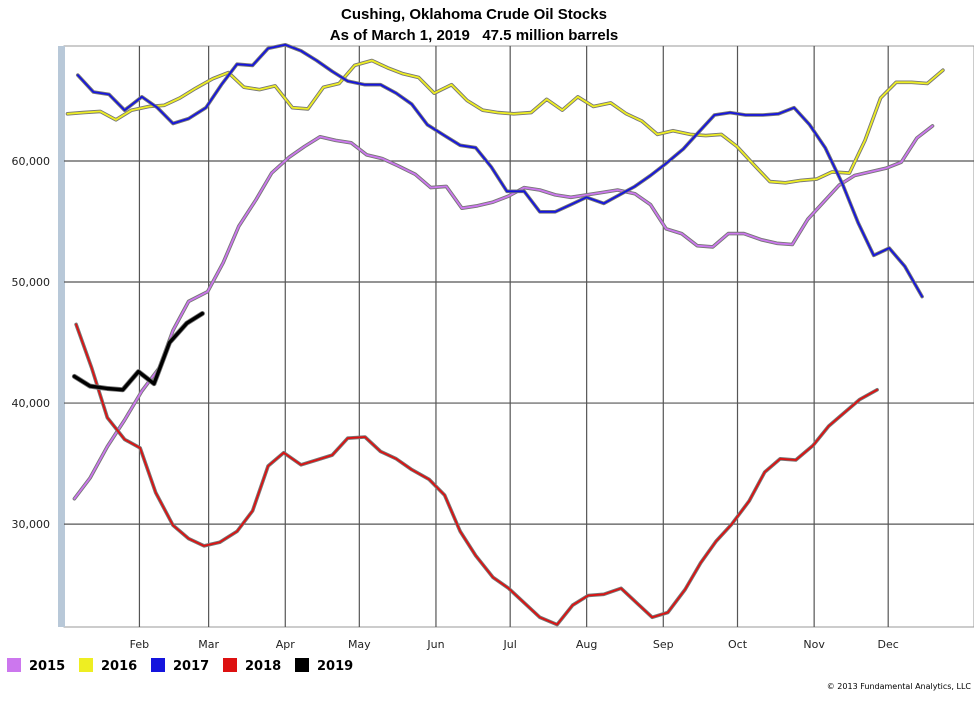 The image size is (974, 722). I want to click on x-tick-label: Apr, so click(286, 644).